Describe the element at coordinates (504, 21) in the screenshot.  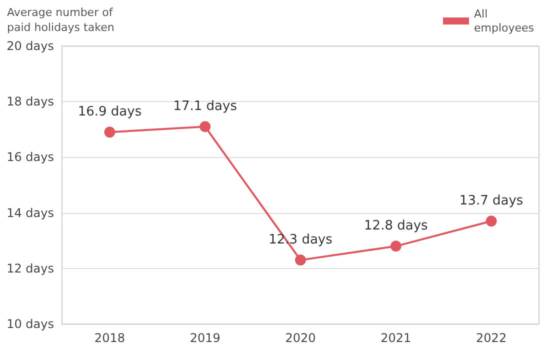
I see `legend-label: All employees` at that location.